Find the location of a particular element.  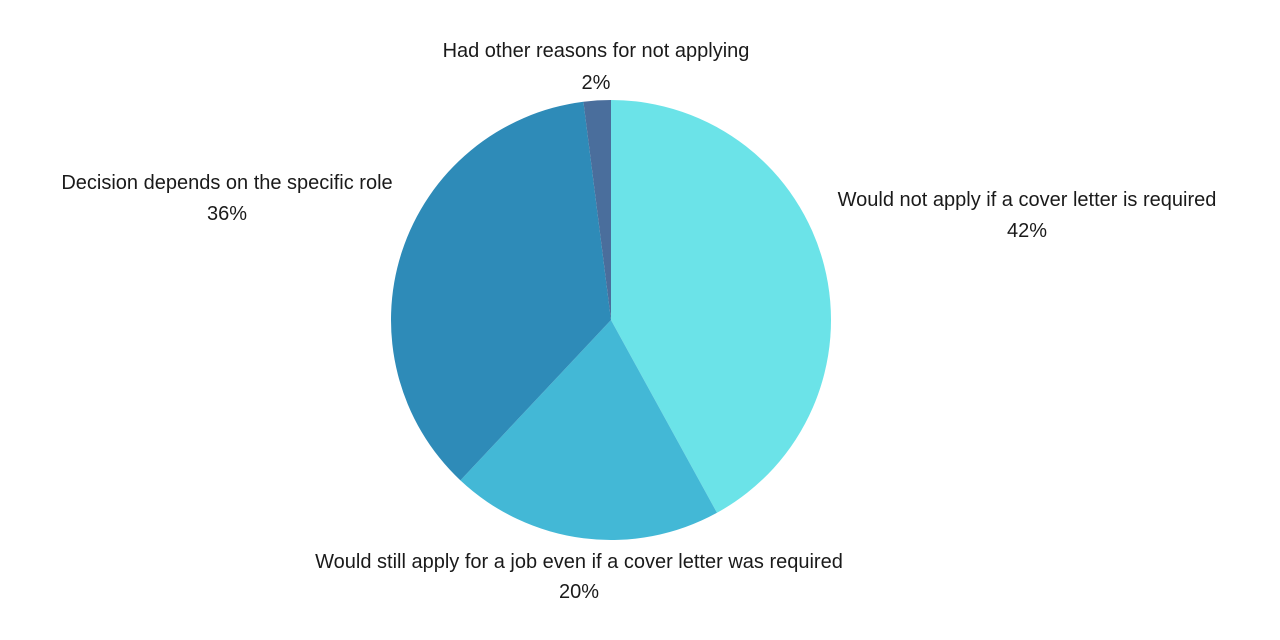

pie-slice-still-apply is located at coordinates (588, 430).